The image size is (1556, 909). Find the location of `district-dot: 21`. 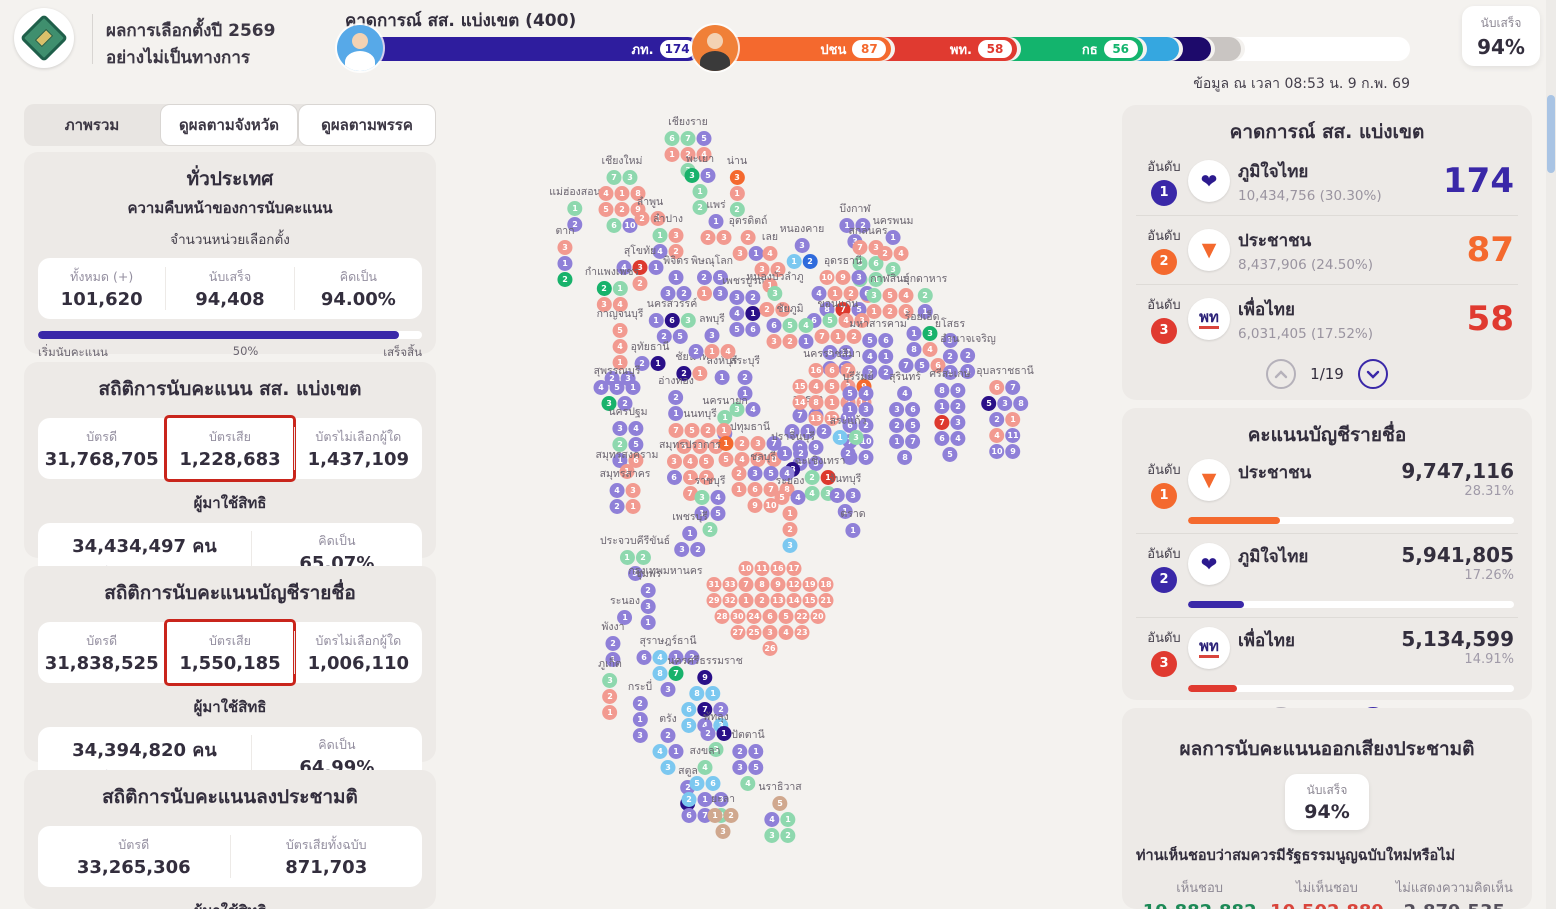

district-dot: 21 is located at coordinates (826, 600).